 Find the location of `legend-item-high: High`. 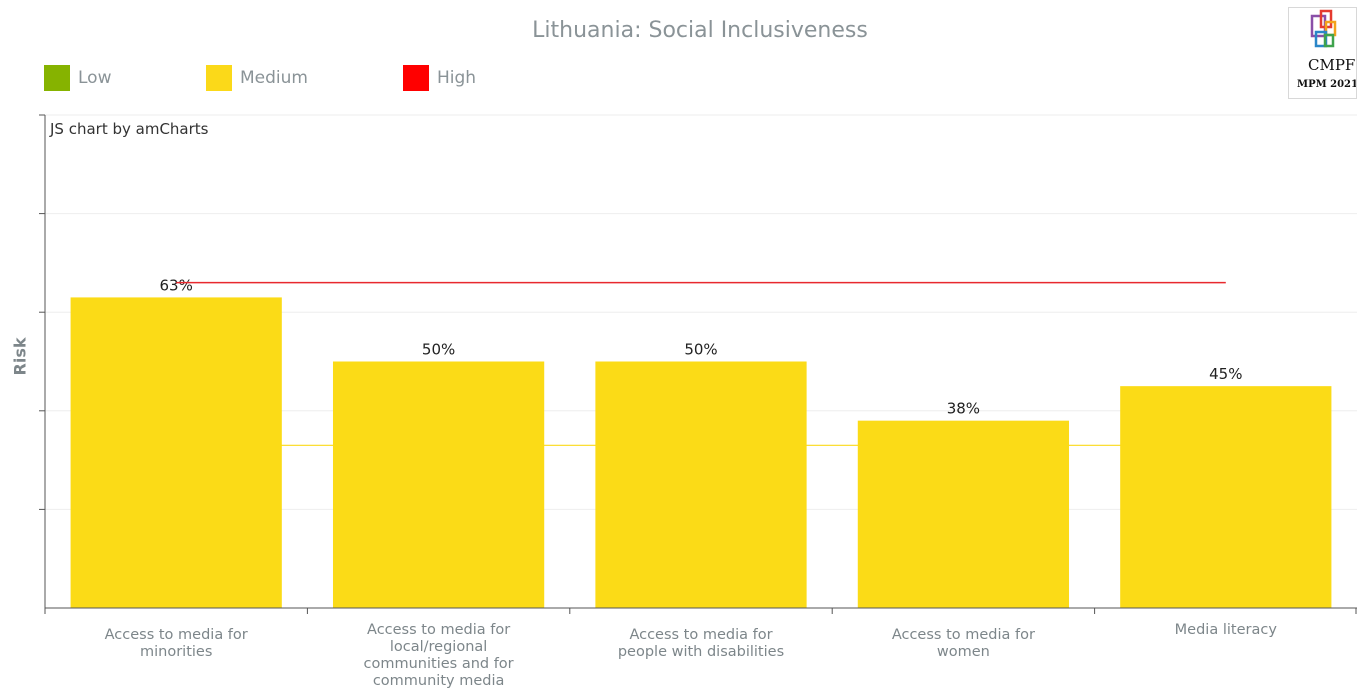

legend-item-high: High is located at coordinates (439, 78).